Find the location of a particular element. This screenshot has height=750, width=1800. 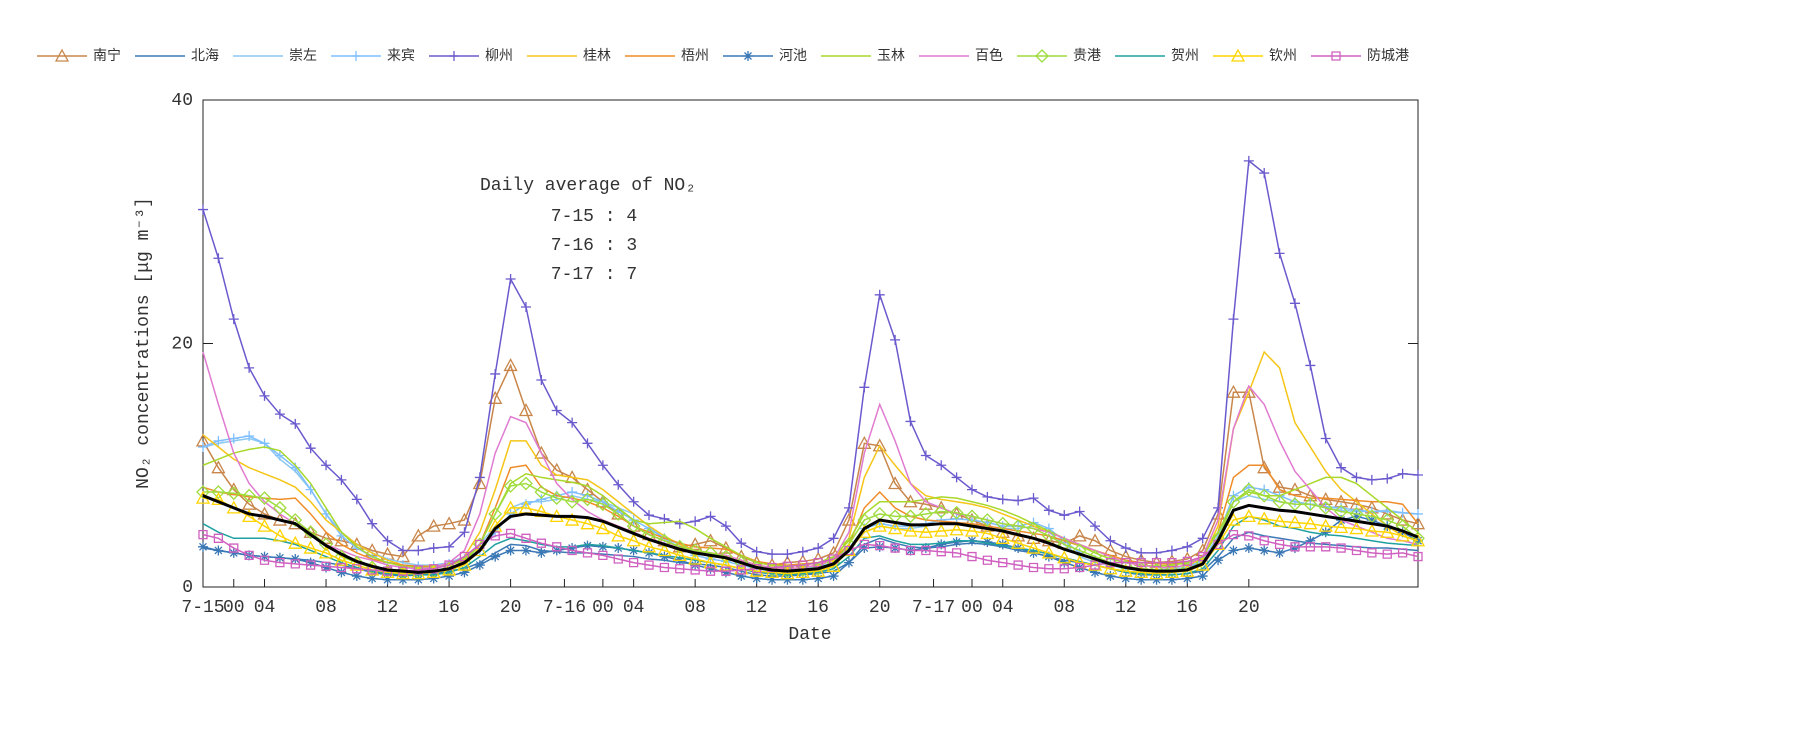

x-tick-label: 04 is located at coordinates (1003, 608).